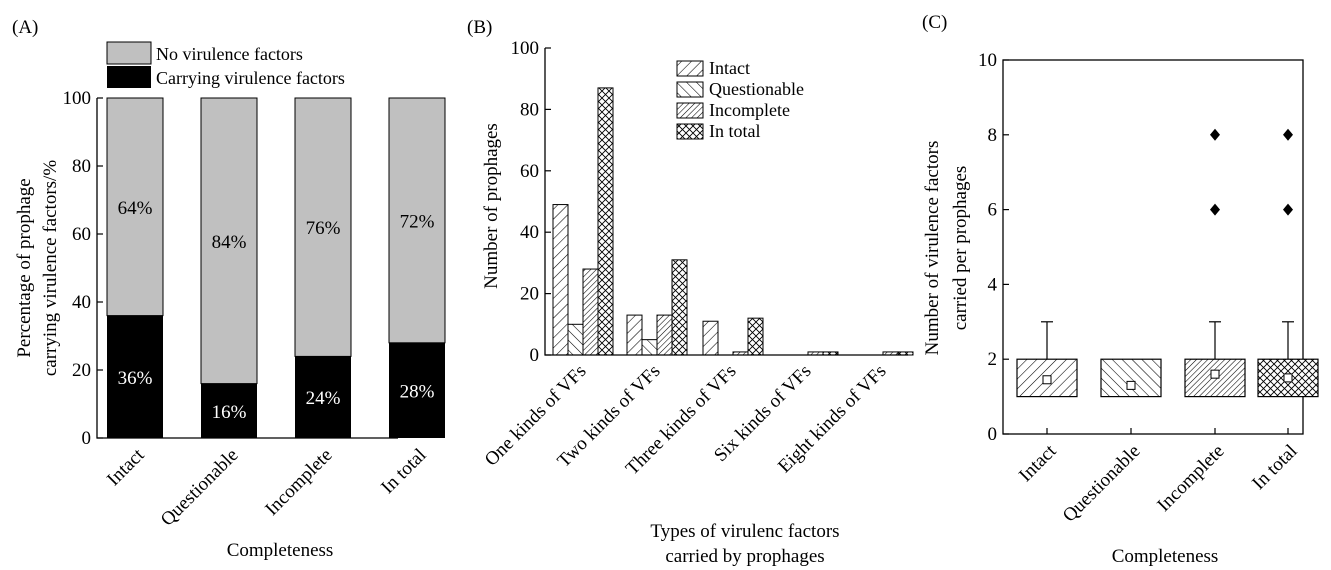  I want to click on b-y-tick-label: 0, so click(535, 355).